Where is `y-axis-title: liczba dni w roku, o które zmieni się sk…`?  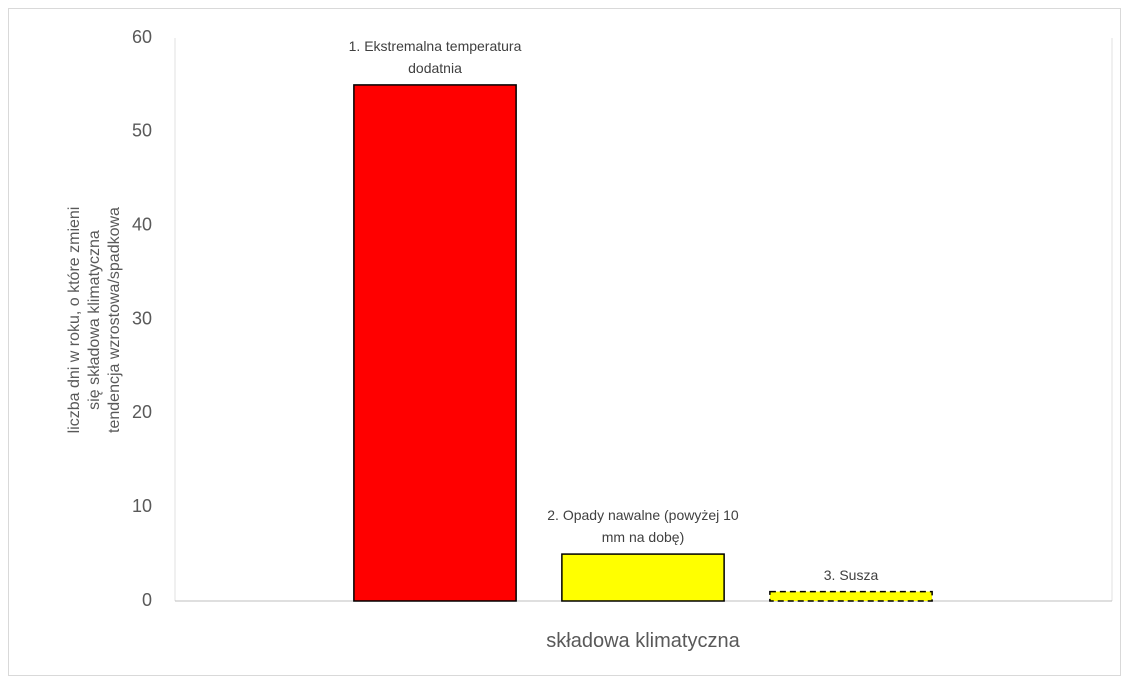
y-axis-title: liczba dni w roku, o które zmieni się sk… is located at coordinates (94, 320).